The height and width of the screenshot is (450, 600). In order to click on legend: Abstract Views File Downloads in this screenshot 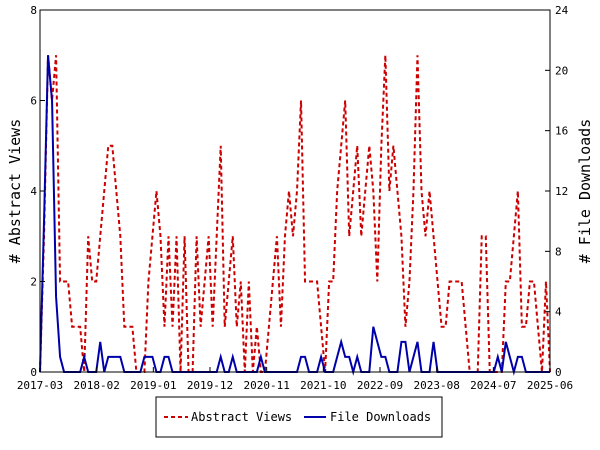, I will do `click(299, 417)`.